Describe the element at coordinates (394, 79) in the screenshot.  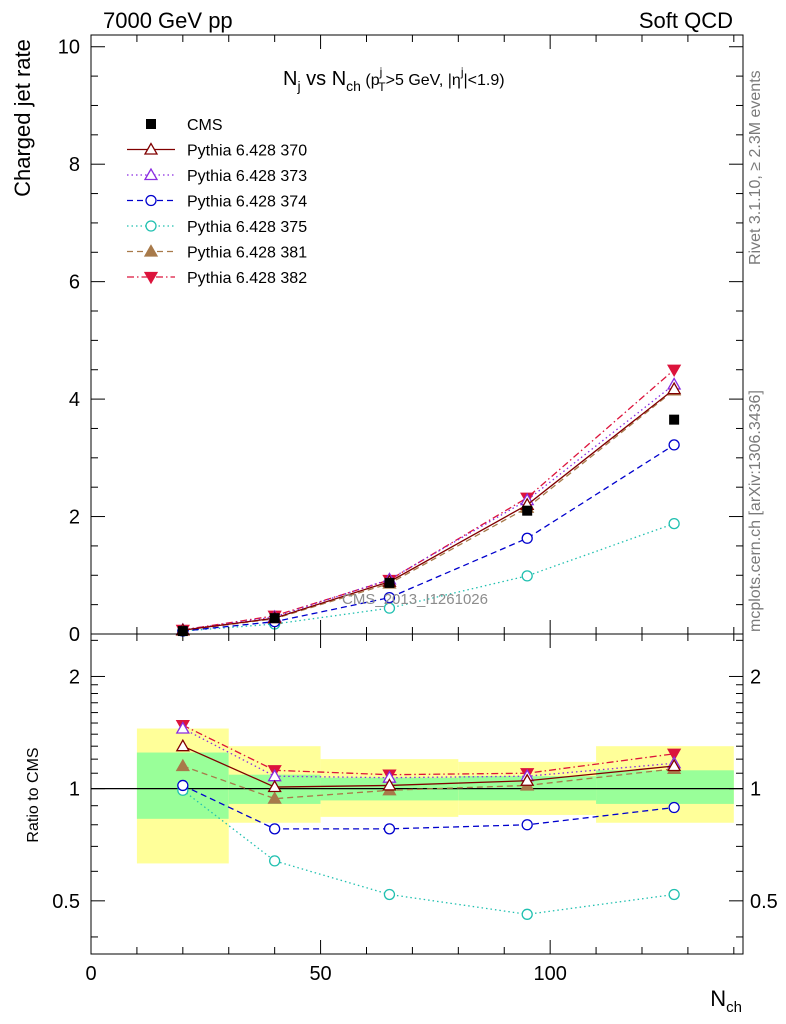
I see `plot-title: Nj vs Nch (pj T>5 GeV, |ηj|<1.9)` at that location.